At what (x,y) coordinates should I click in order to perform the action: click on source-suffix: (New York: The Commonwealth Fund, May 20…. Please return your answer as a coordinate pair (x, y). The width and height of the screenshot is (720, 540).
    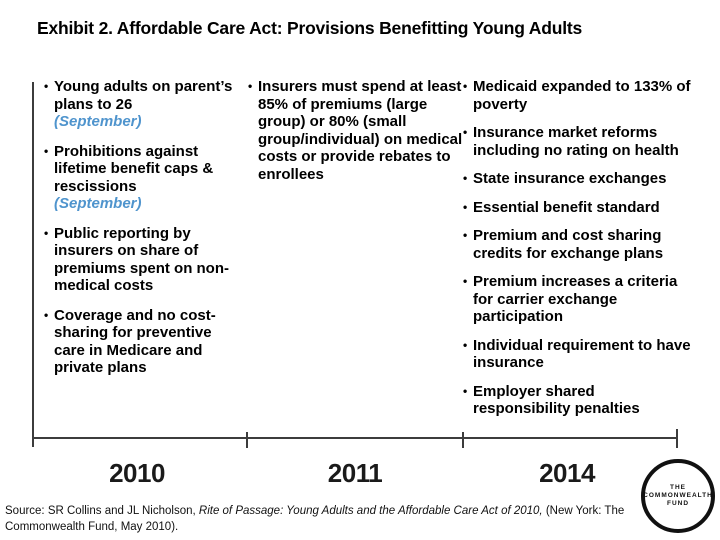
    Looking at the image, I should click on (315, 519).